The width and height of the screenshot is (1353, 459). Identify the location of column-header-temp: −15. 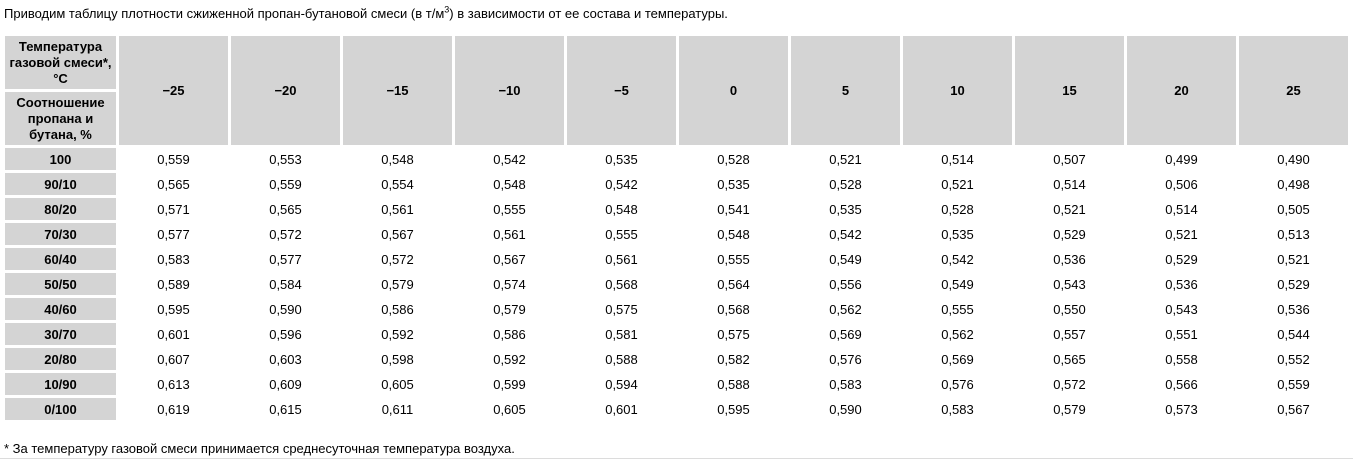
(397, 90).